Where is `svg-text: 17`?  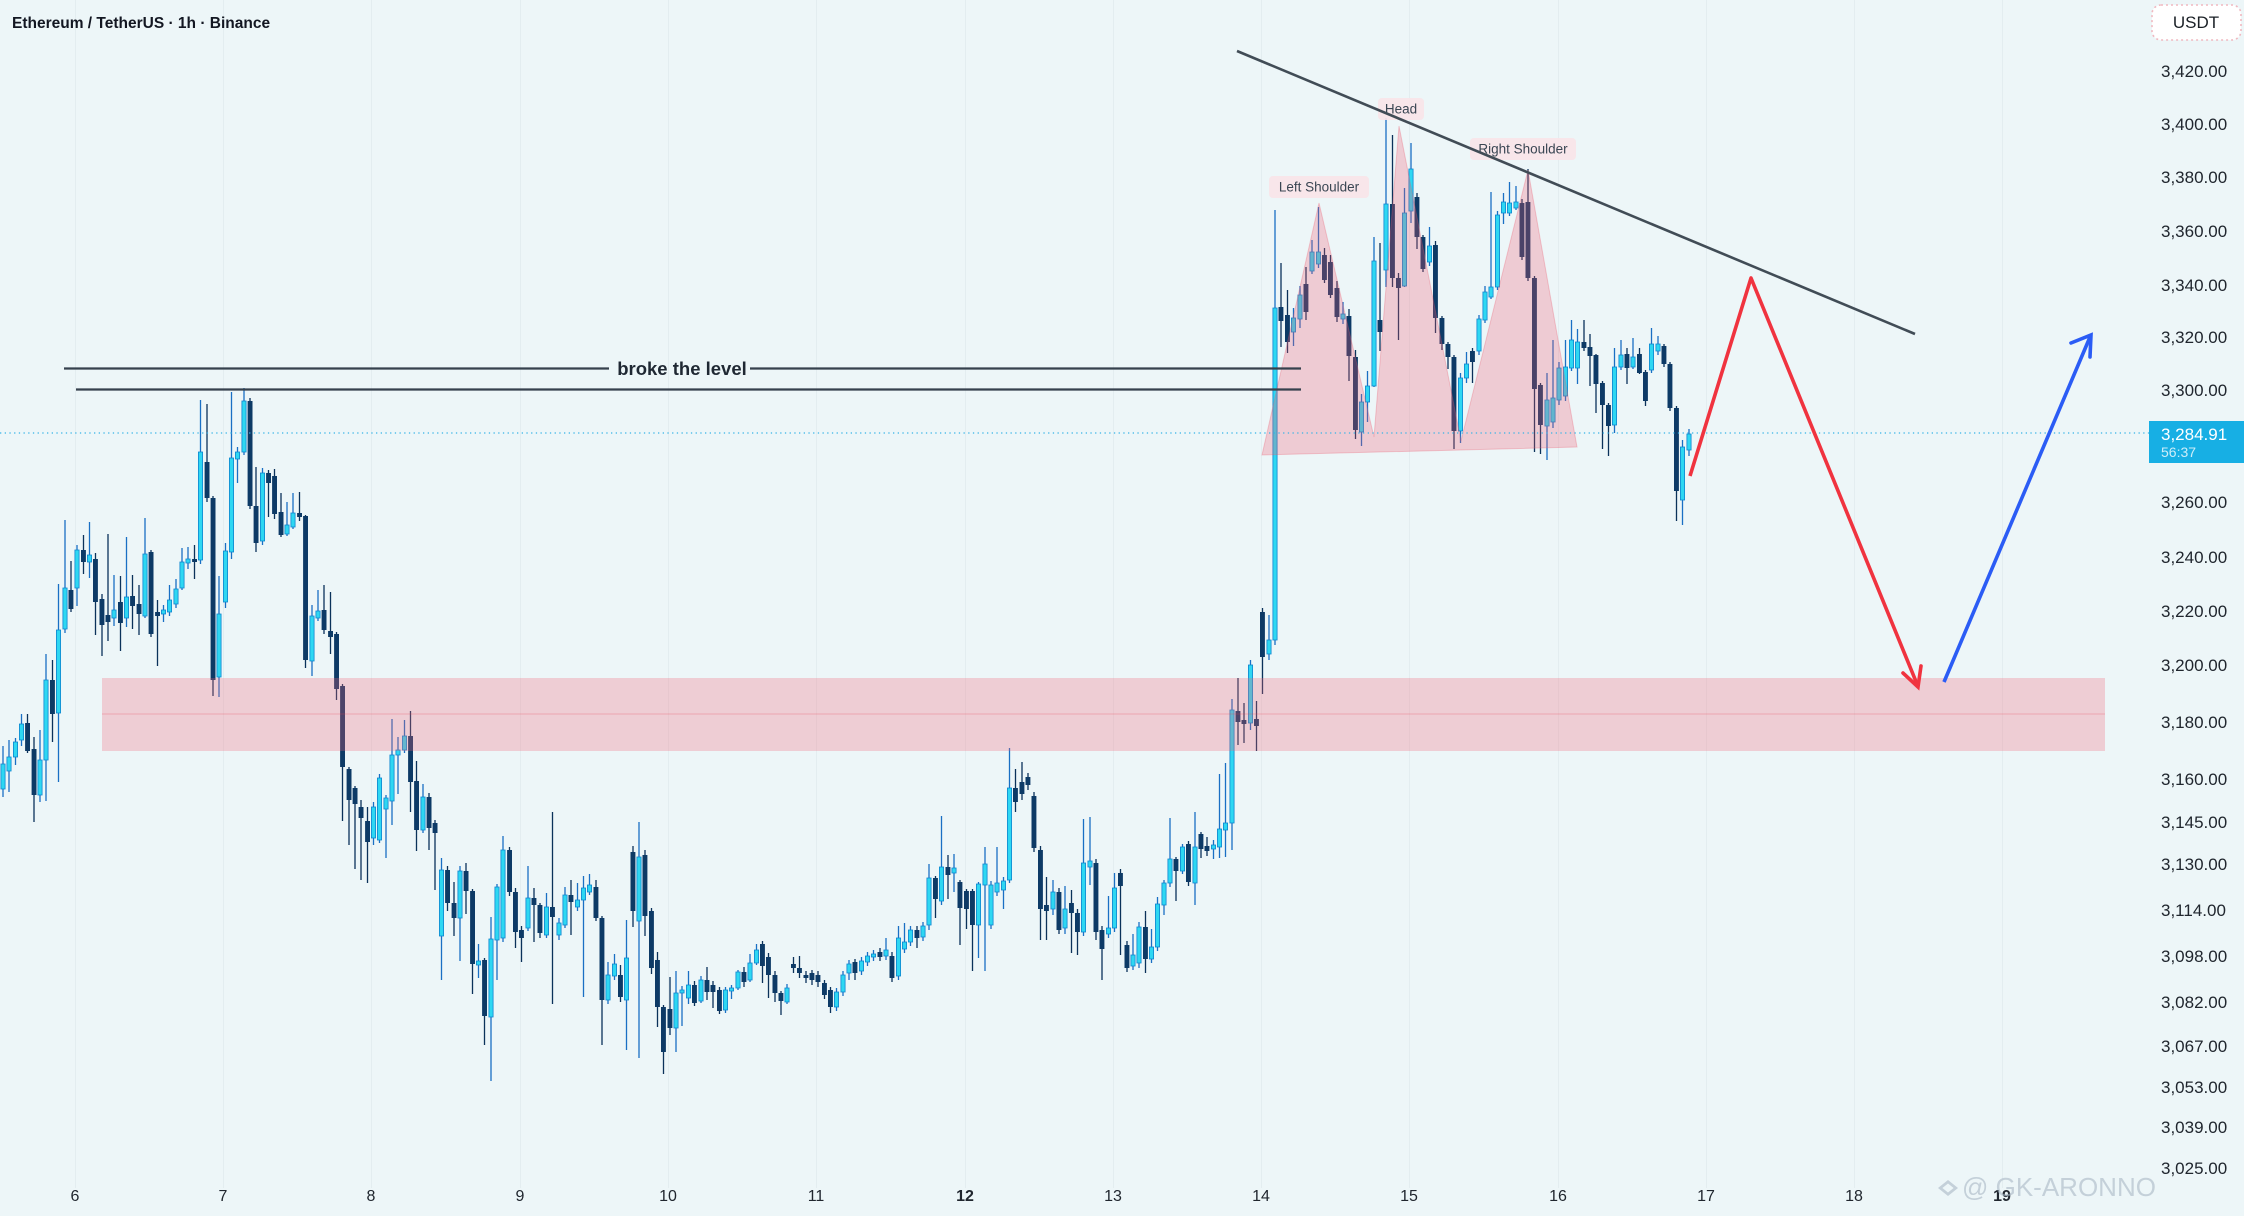 svg-text: 17 is located at coordinates (1706, 1196).